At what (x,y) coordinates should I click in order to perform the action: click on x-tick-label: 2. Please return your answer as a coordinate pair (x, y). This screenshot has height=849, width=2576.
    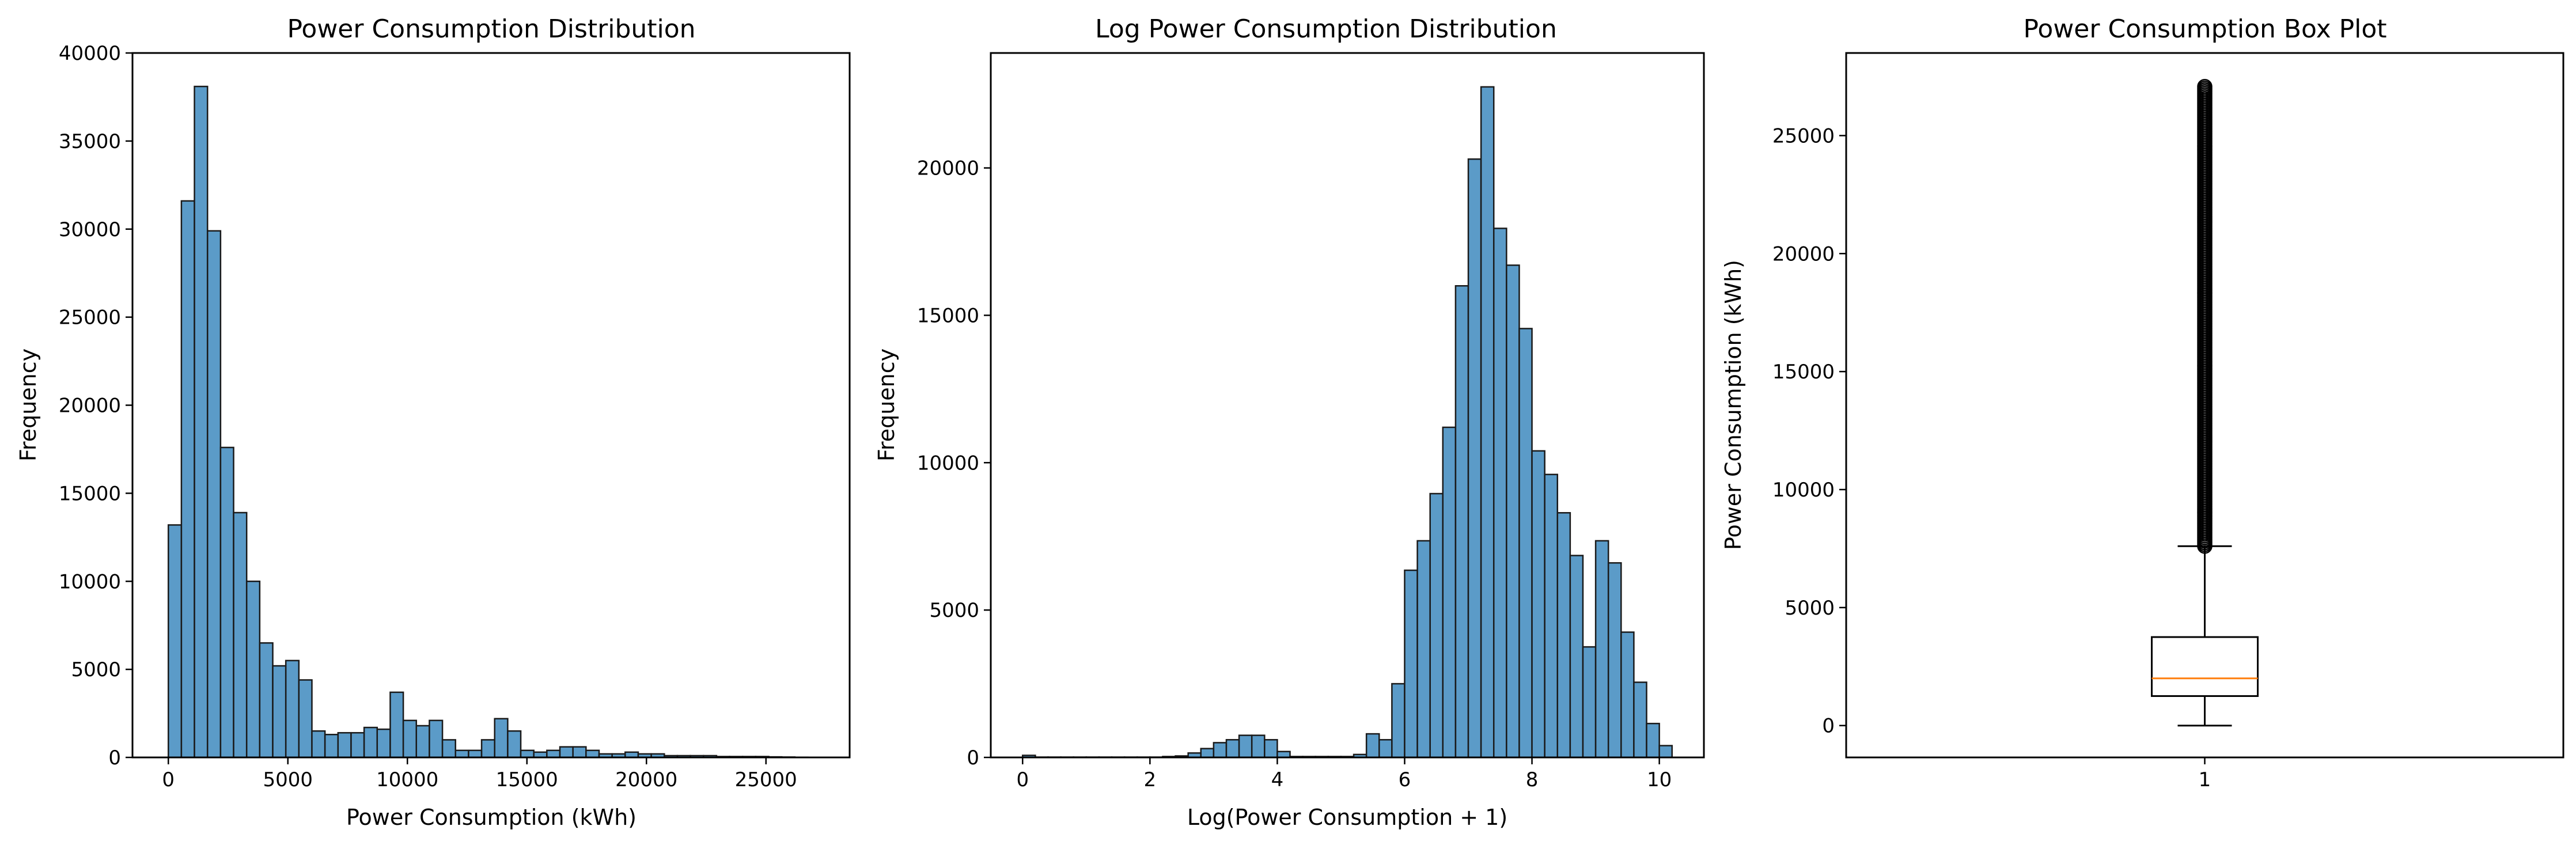
    Looking at the image, I should click on (1150, 779).